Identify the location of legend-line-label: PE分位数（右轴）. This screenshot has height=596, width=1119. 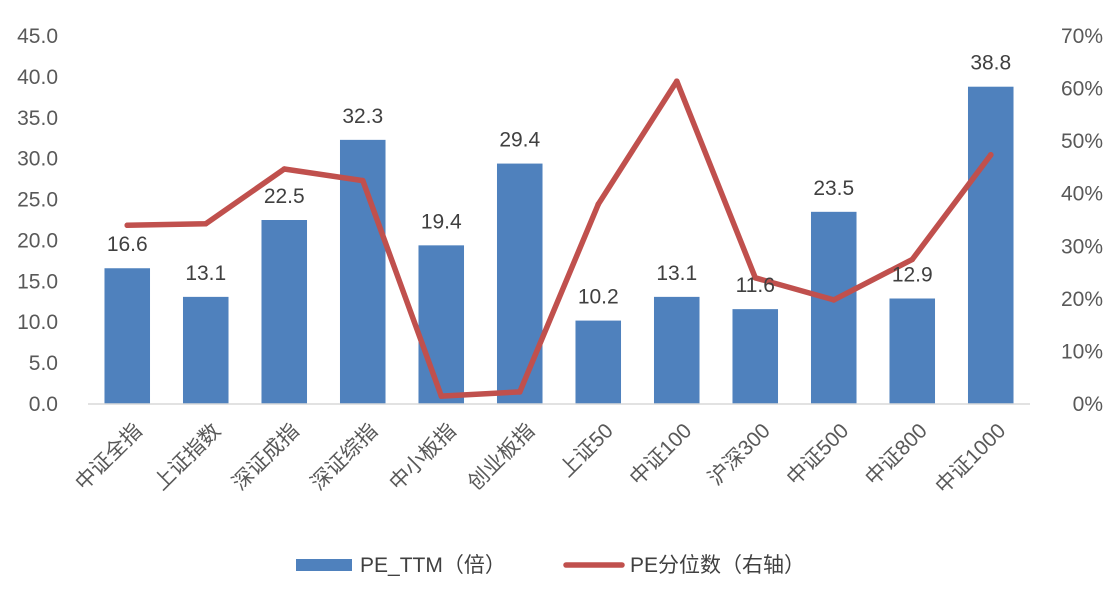
(717, 565).